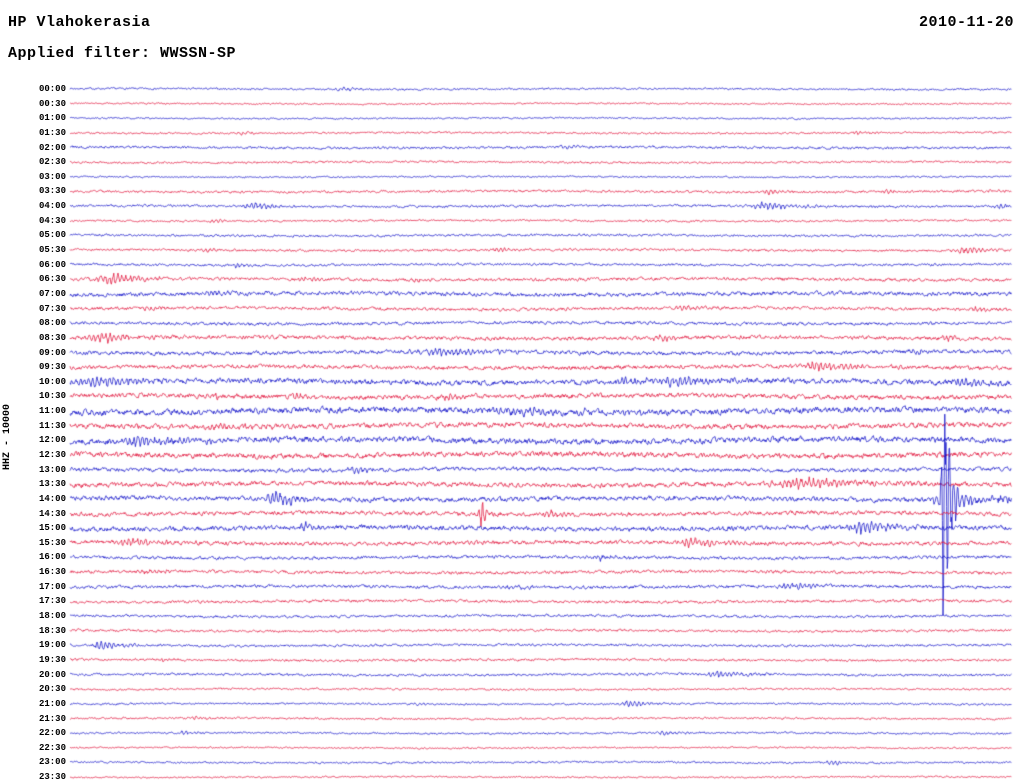 The image size is (1024, 780). What do you see at coordinates (52, 352) in the screenshot?
I see `time-label: 09:00` at bounding box center [52, 352].